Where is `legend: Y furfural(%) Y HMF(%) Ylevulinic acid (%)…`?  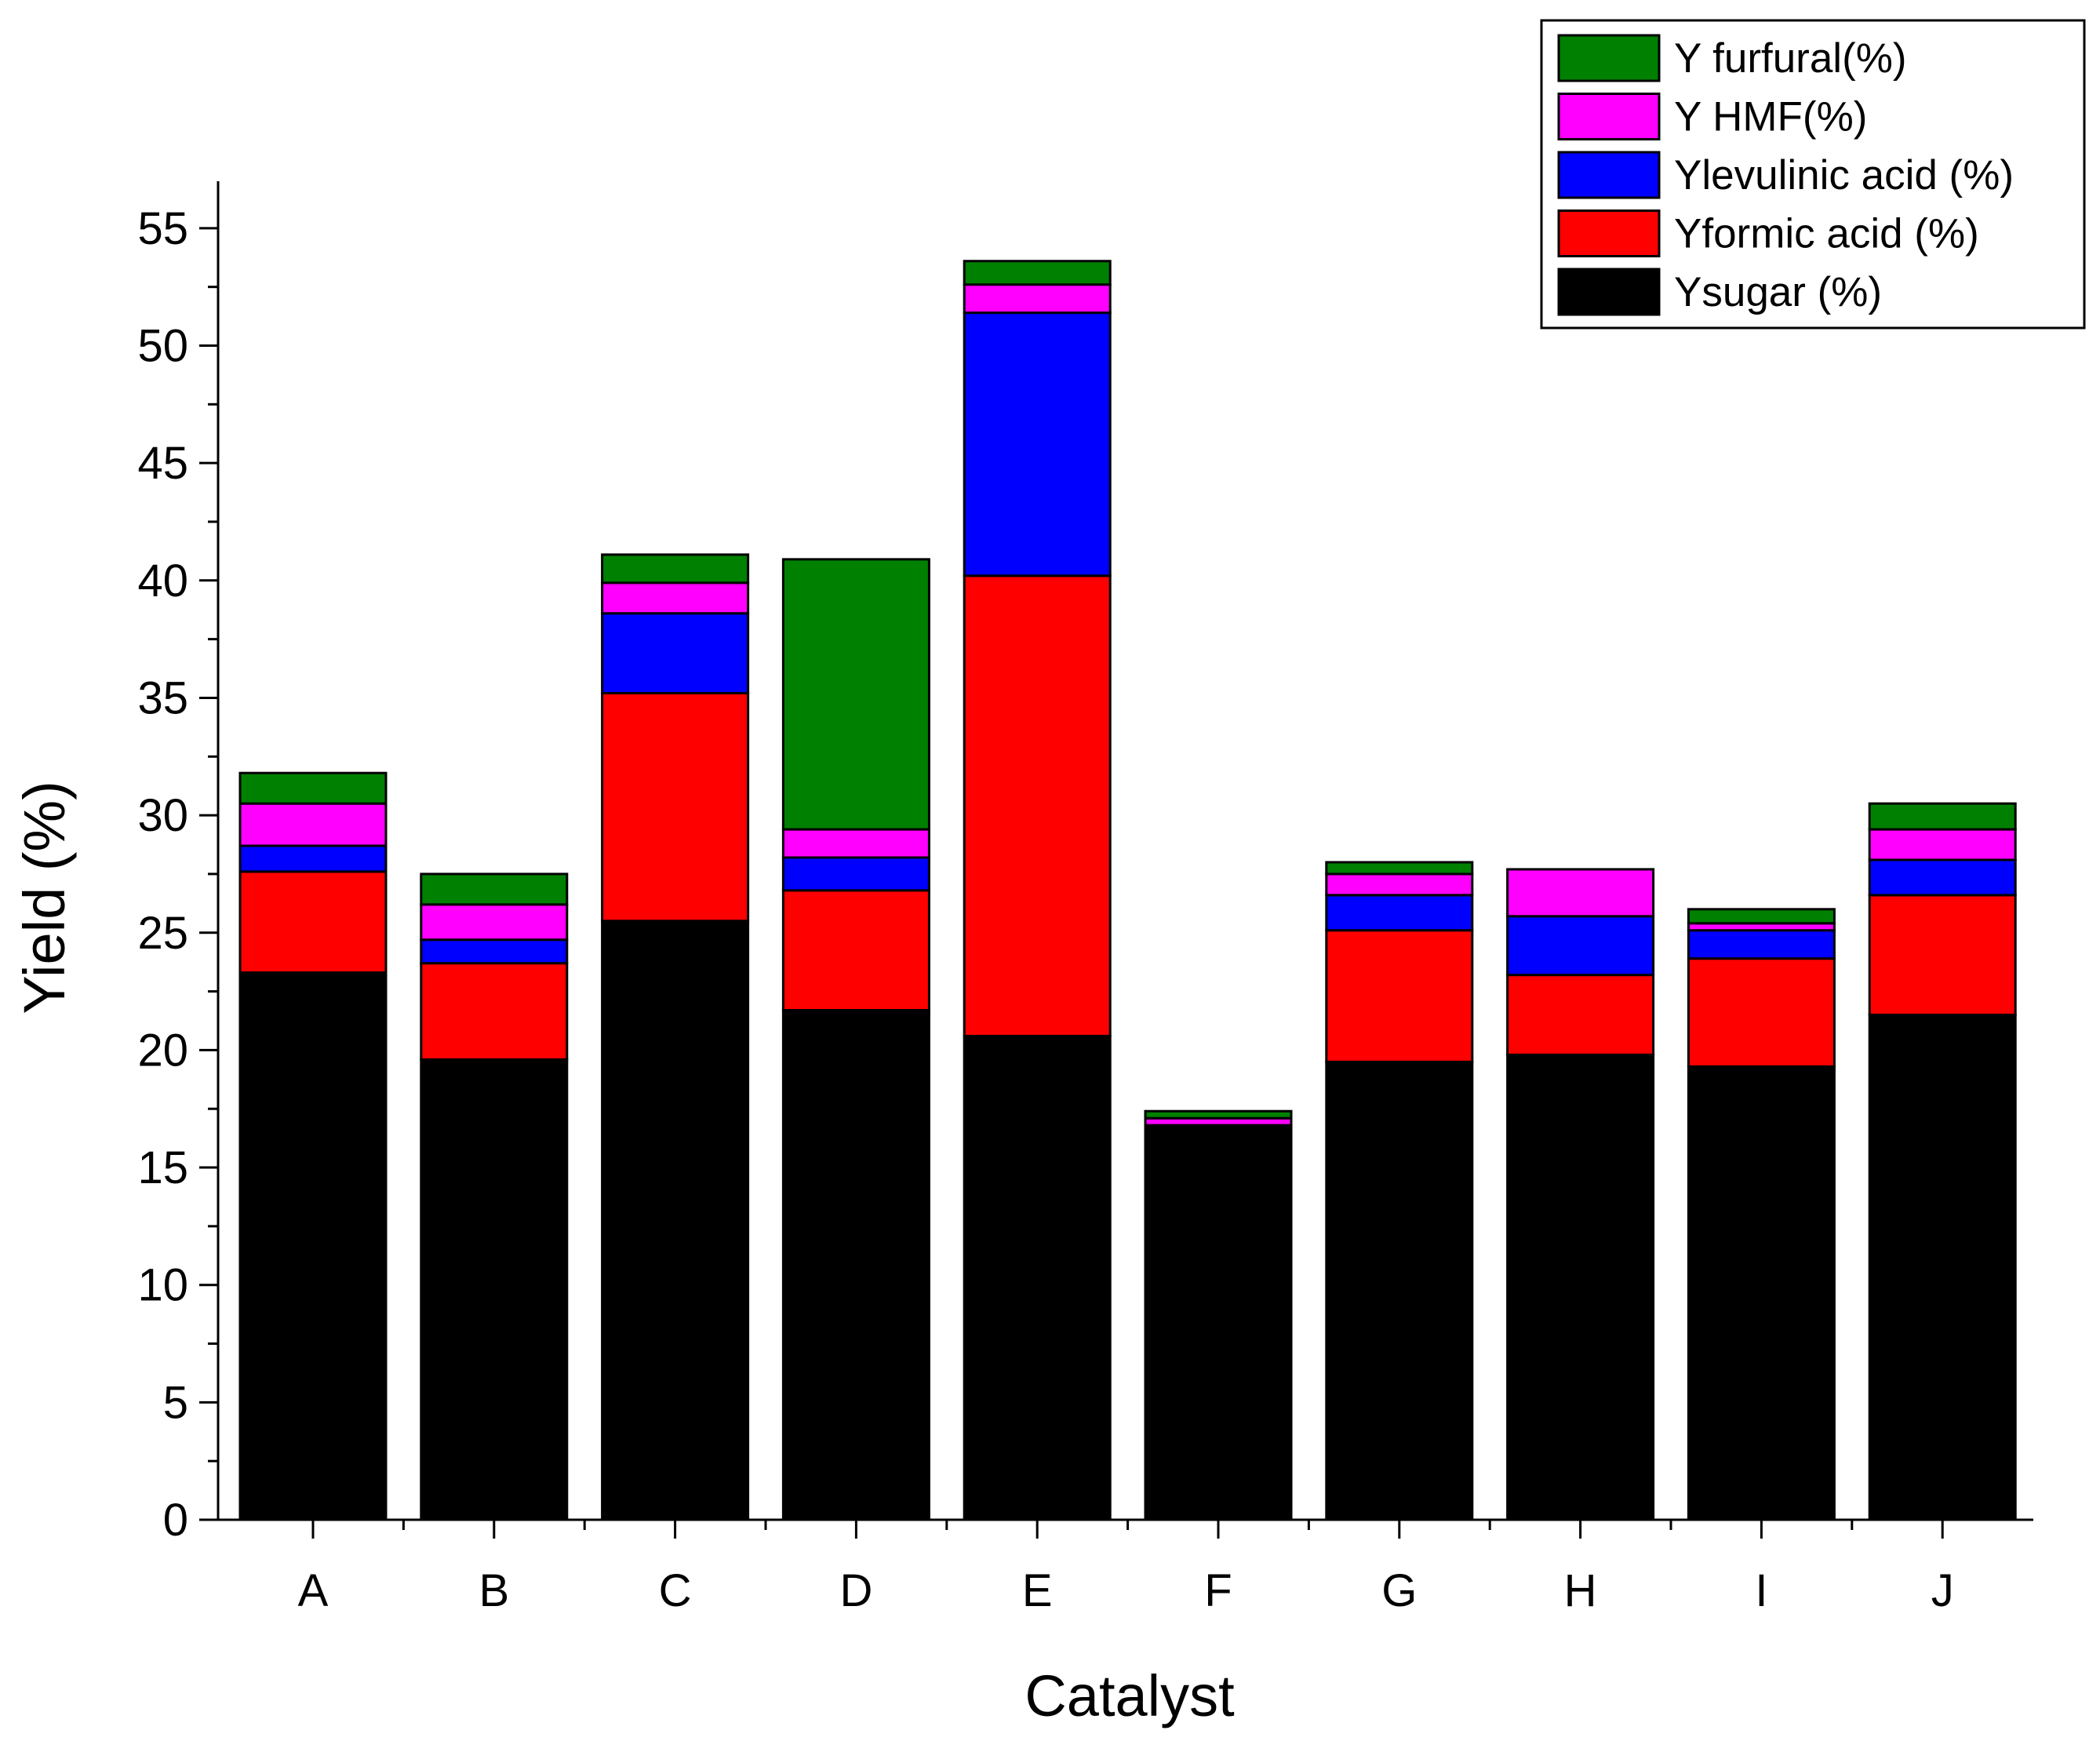
legend: Y furfural(%) Y HMF(%) Ylevulinic acid (%)… is located at coordinates (1813, 174).